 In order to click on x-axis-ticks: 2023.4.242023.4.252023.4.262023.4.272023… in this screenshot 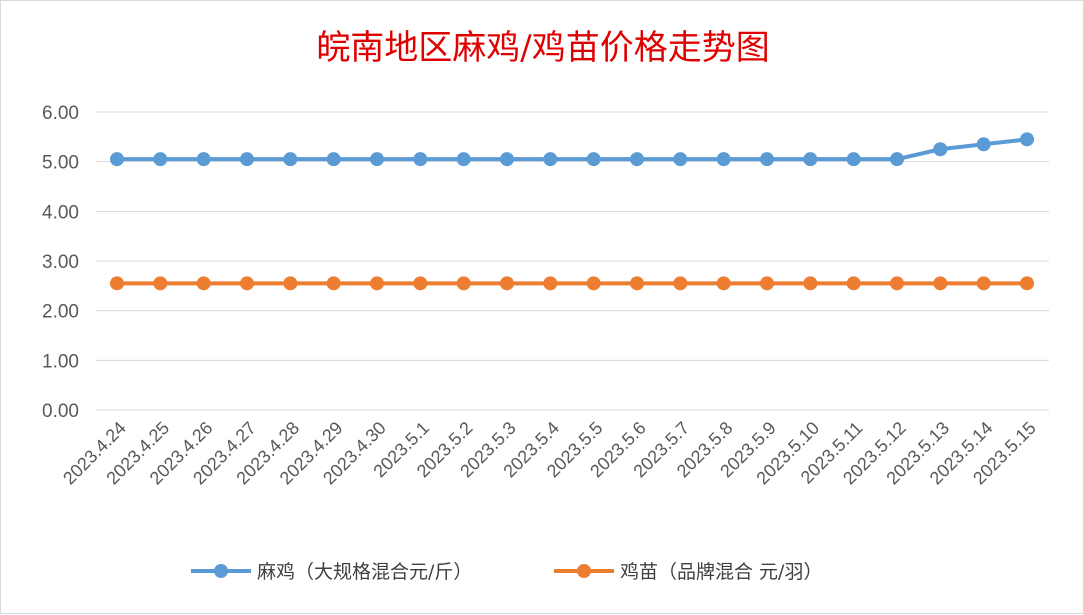, I will do `click(549, 453)`.